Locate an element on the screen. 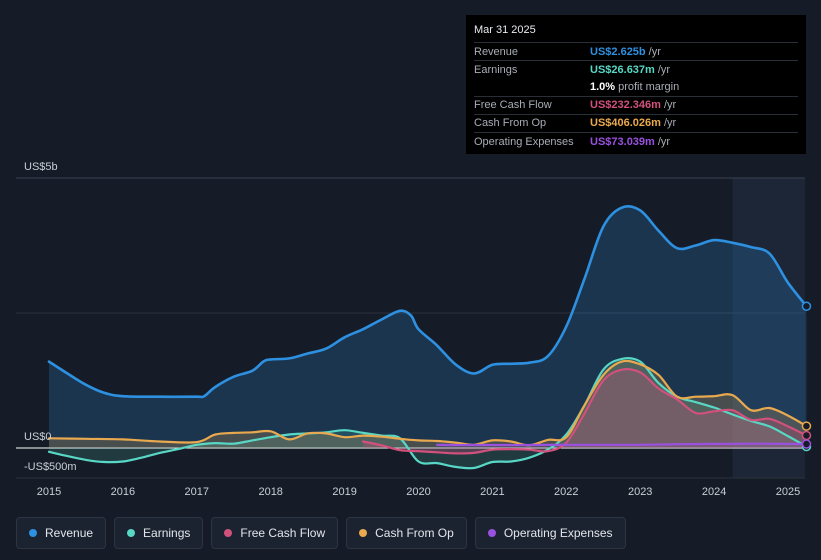  legend-item-operating-expenses: Operating Expenses is located at coordinates (550, 533).